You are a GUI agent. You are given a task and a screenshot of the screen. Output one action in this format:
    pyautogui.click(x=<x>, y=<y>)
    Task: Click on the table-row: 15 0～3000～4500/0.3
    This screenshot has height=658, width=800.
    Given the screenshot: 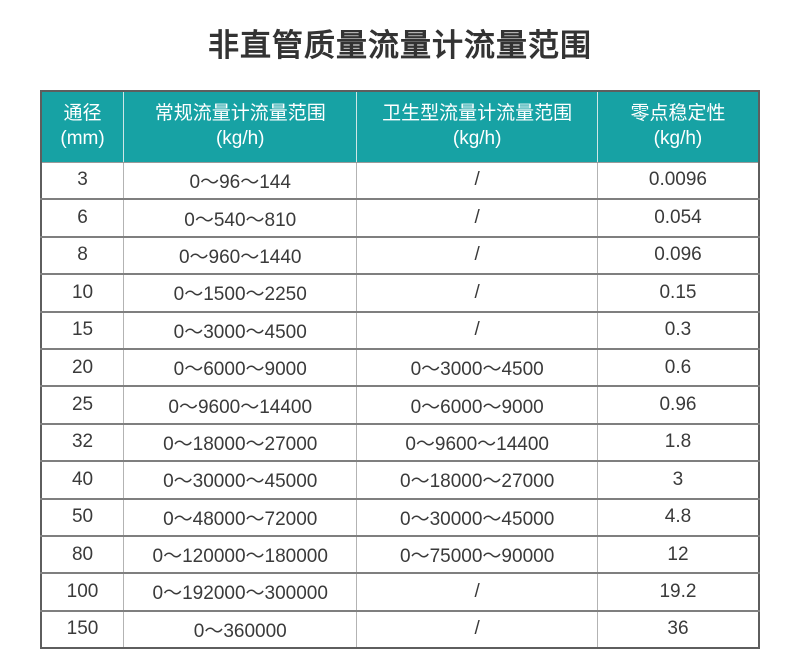 What is the action you would take?
    pyautogui.click(x=400, y=329)
    